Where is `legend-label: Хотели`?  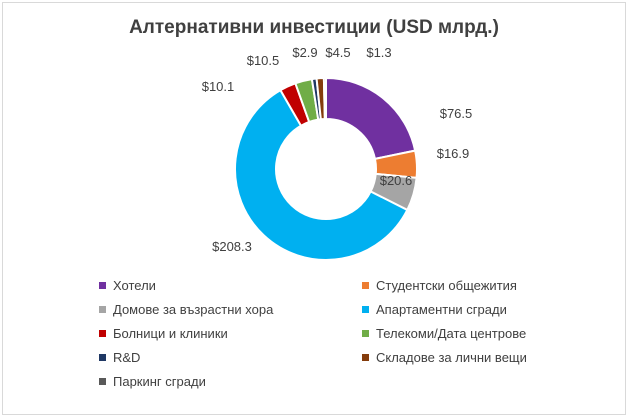 legend-label: Хотели is located at coordinates (134, 285).